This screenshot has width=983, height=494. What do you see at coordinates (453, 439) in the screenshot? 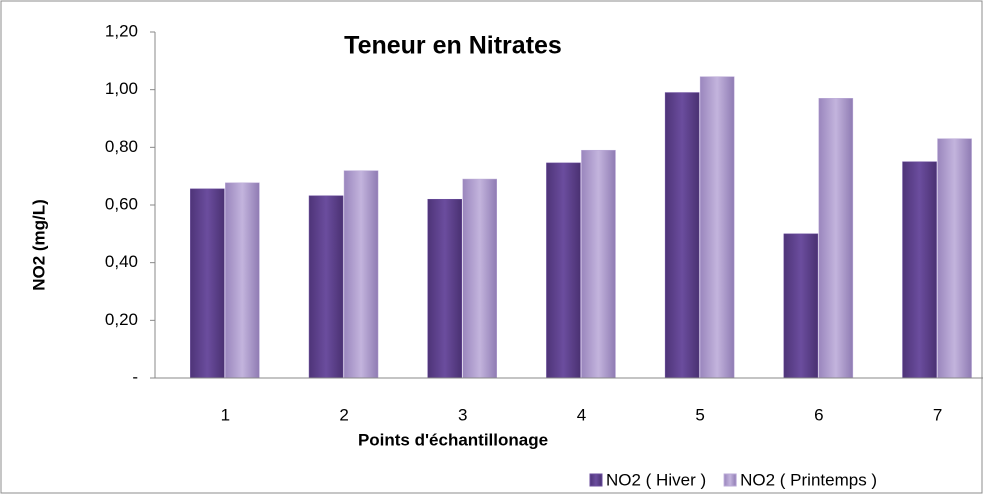
I see `x-axis-label: Points d'échantillonage` at bounding box center [453, 439].